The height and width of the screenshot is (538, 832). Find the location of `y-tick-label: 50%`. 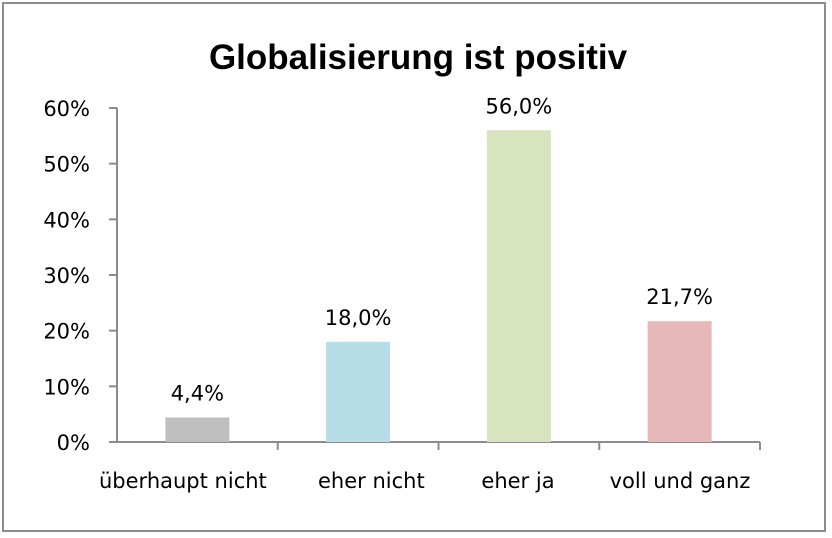

y-tick-label: 50% is located at coordinates (66, 165).